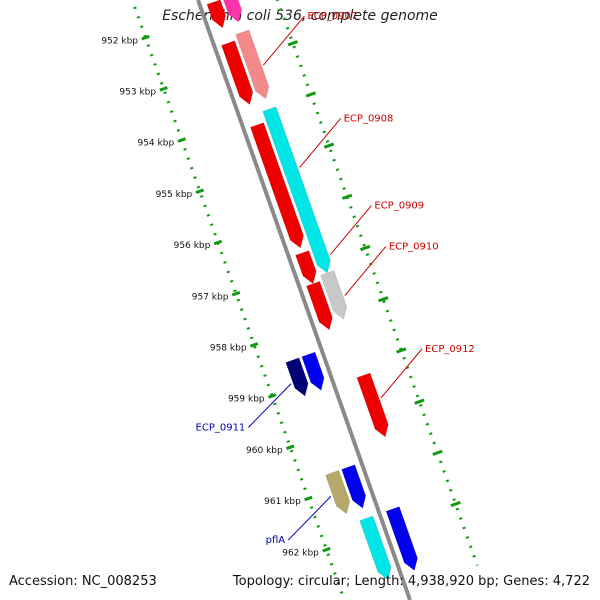  Describe the element at coordinates (221, 428) in the screenshot. I see `gene-label: ECP_0911` at that location.